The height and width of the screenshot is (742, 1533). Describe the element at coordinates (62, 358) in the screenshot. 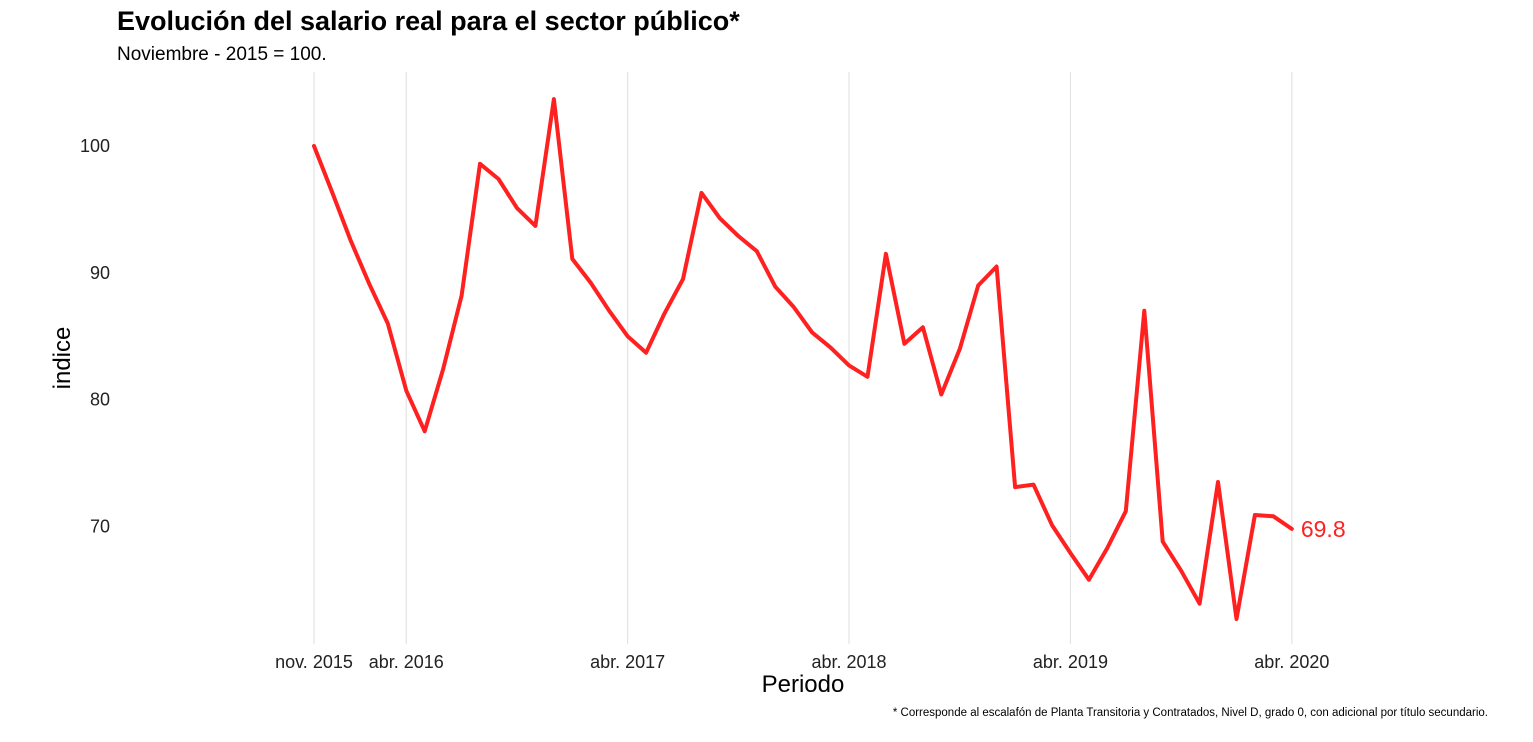

I see `y-axis-title: indice` at that location.